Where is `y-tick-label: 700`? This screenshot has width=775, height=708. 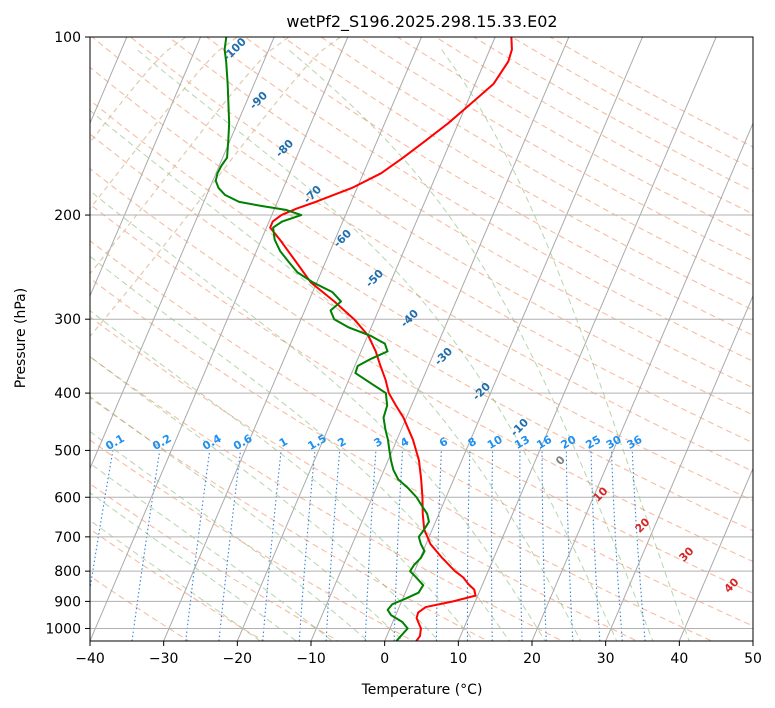 y-tick-label: 700 is located at coordinates (67, 538).